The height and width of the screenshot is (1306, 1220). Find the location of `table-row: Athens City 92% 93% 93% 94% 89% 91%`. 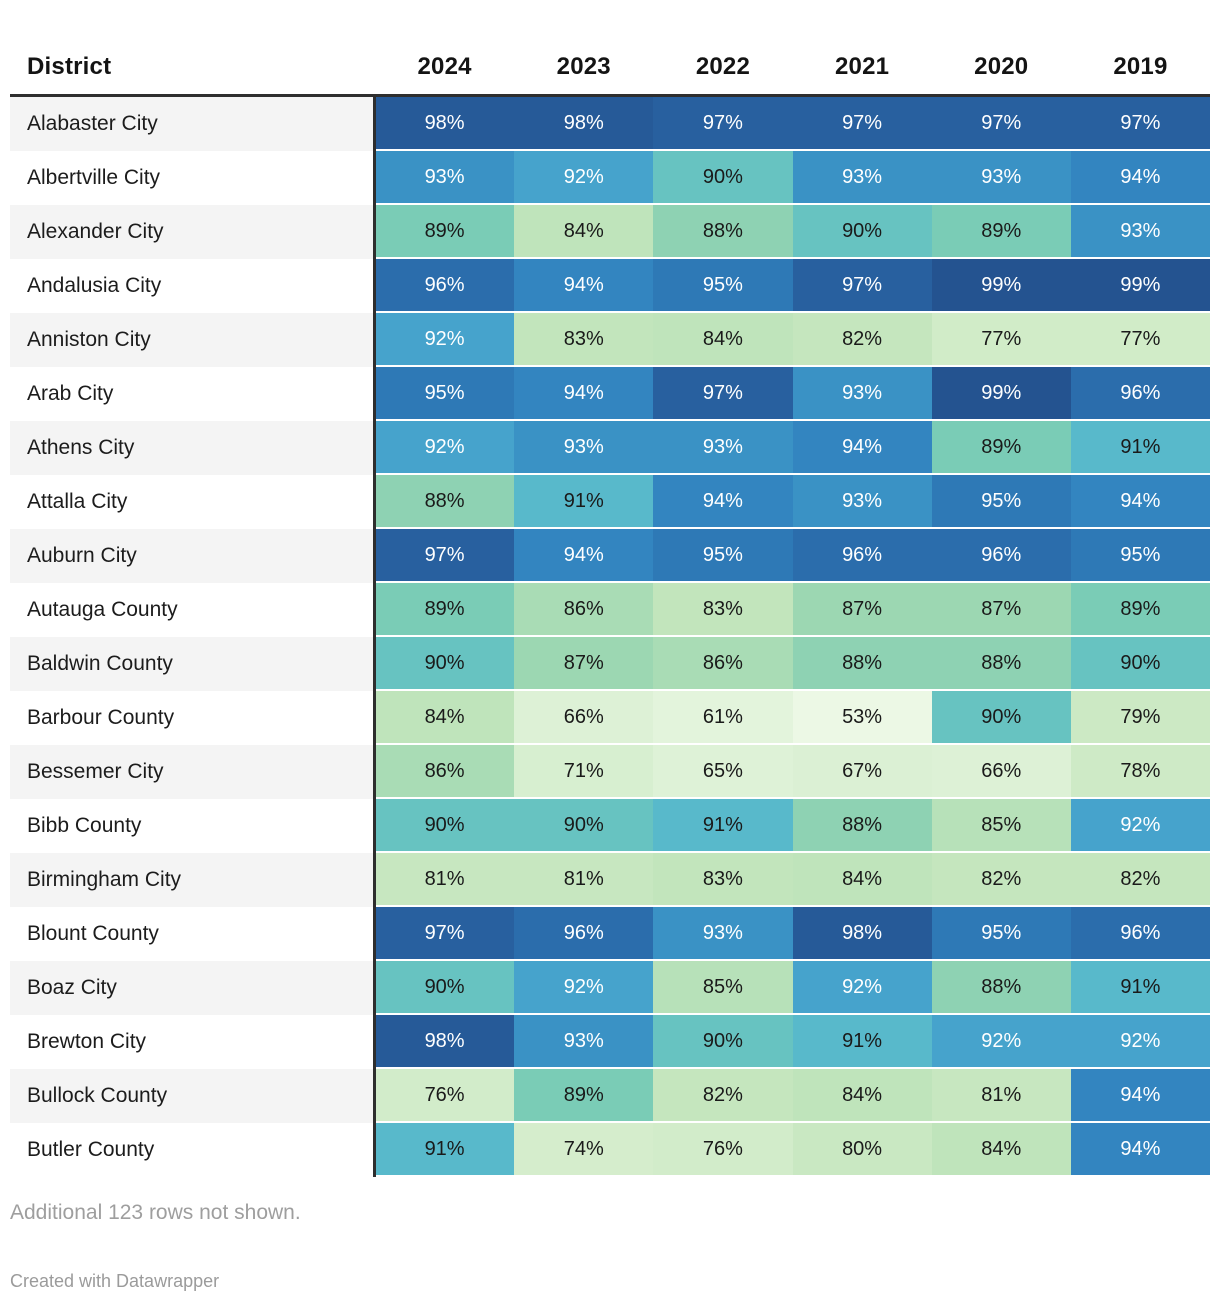

table-row: Athens City 92% 93% 93% 94% 89% 91% is located at coordinates (610, 448).